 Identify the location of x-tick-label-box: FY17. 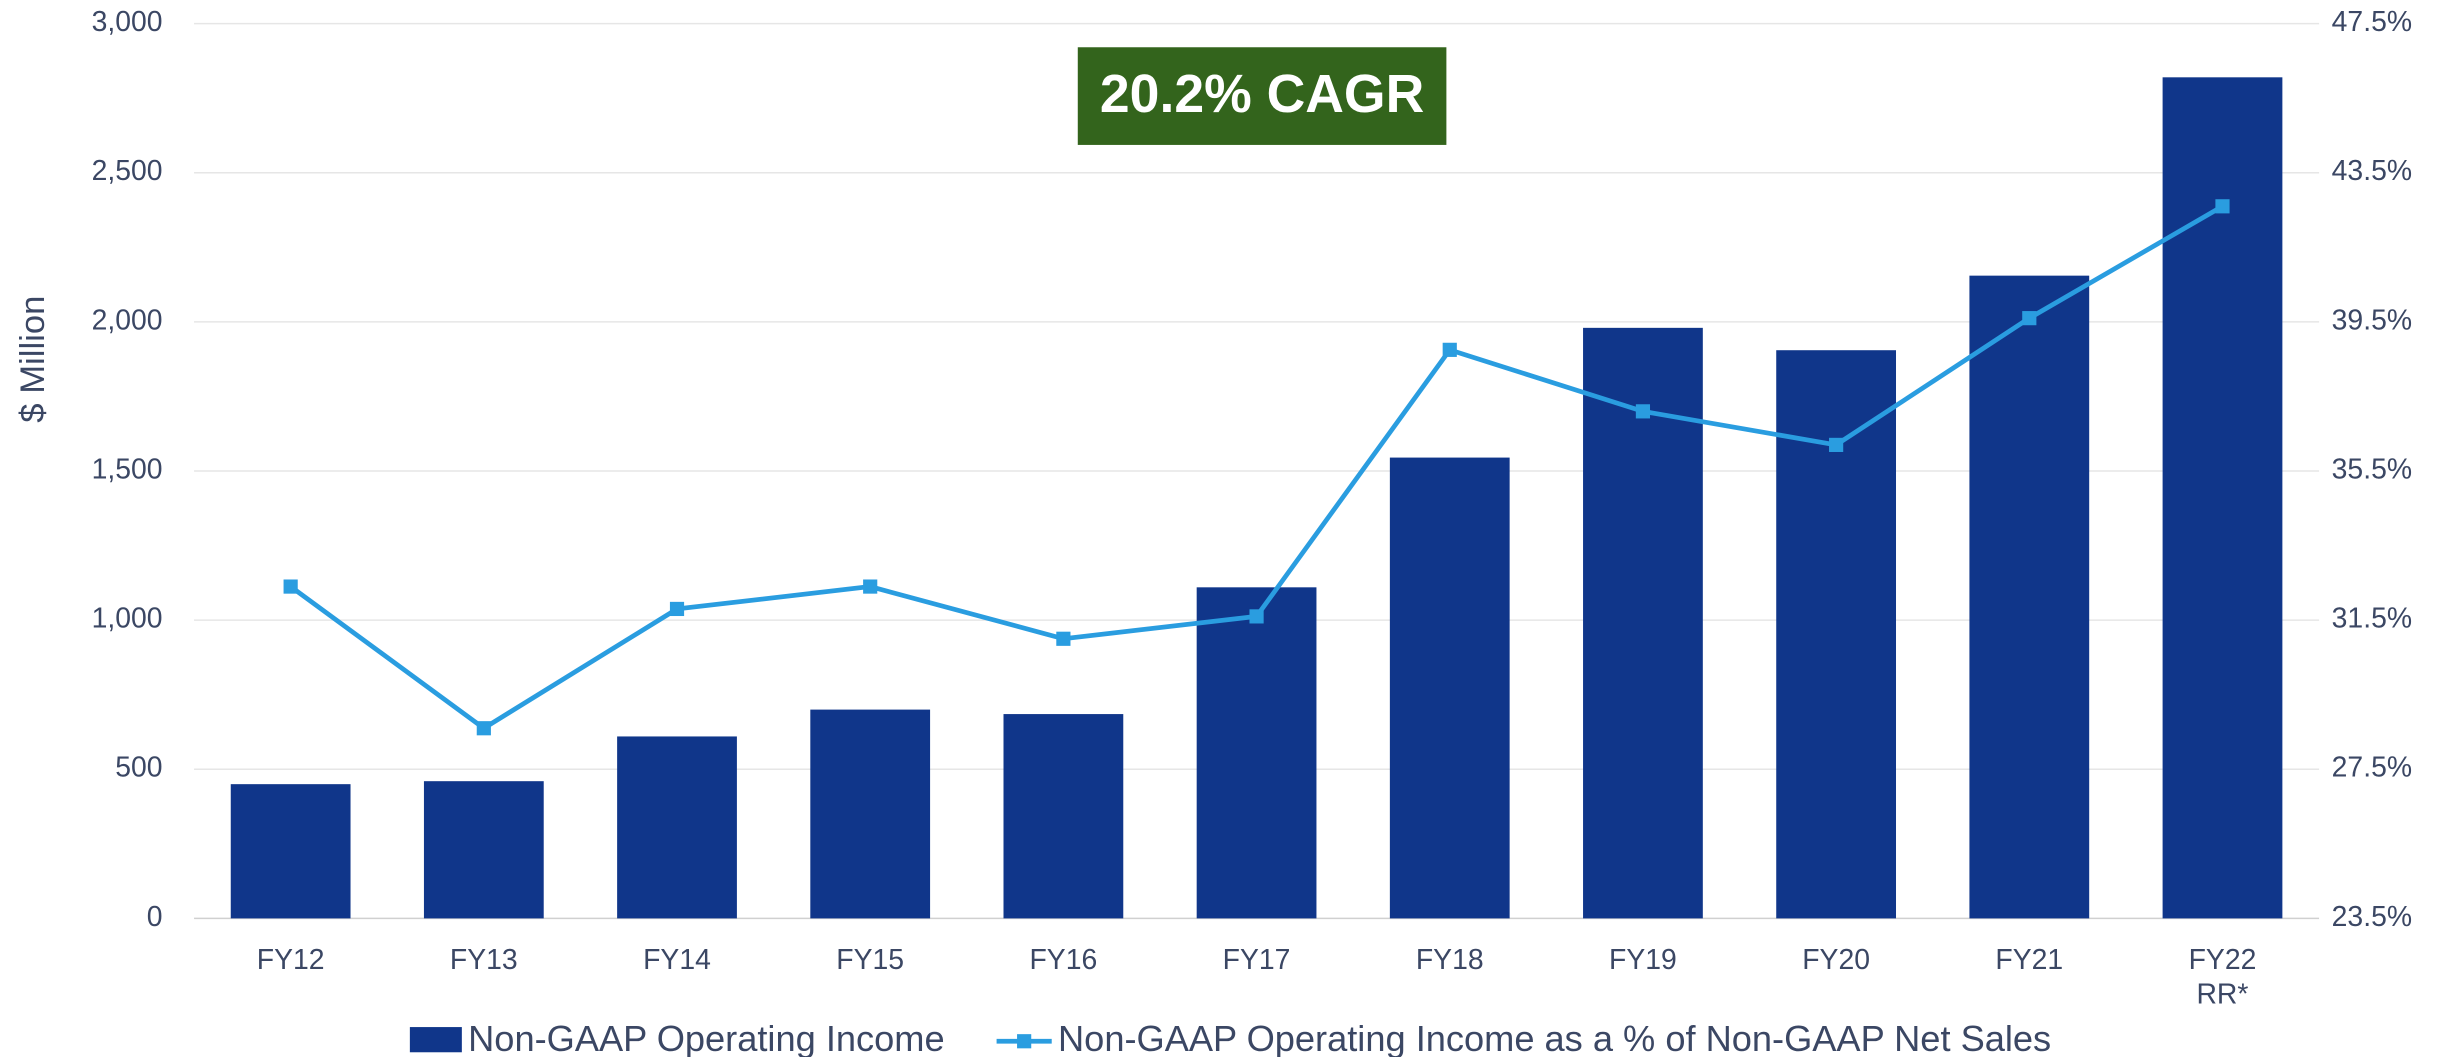
(1256, 959).